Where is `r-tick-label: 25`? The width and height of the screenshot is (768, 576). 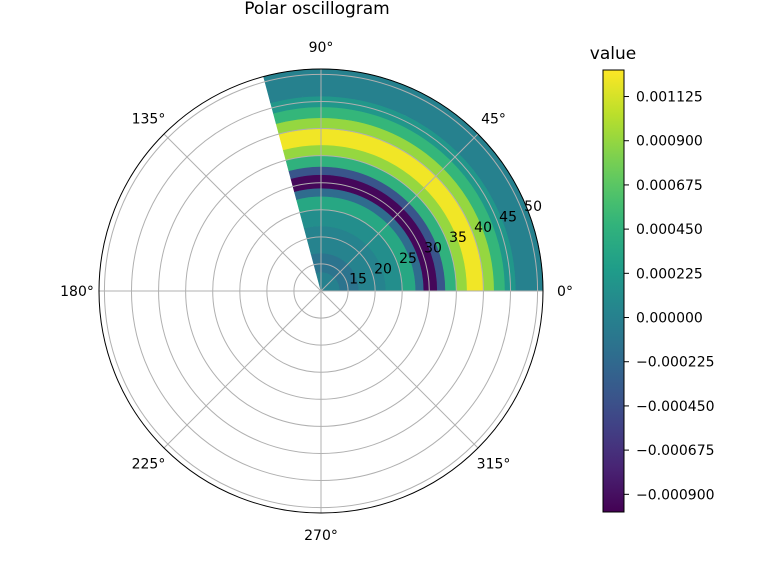
r-tick-label: 25 is located at coordinates (408, 259).